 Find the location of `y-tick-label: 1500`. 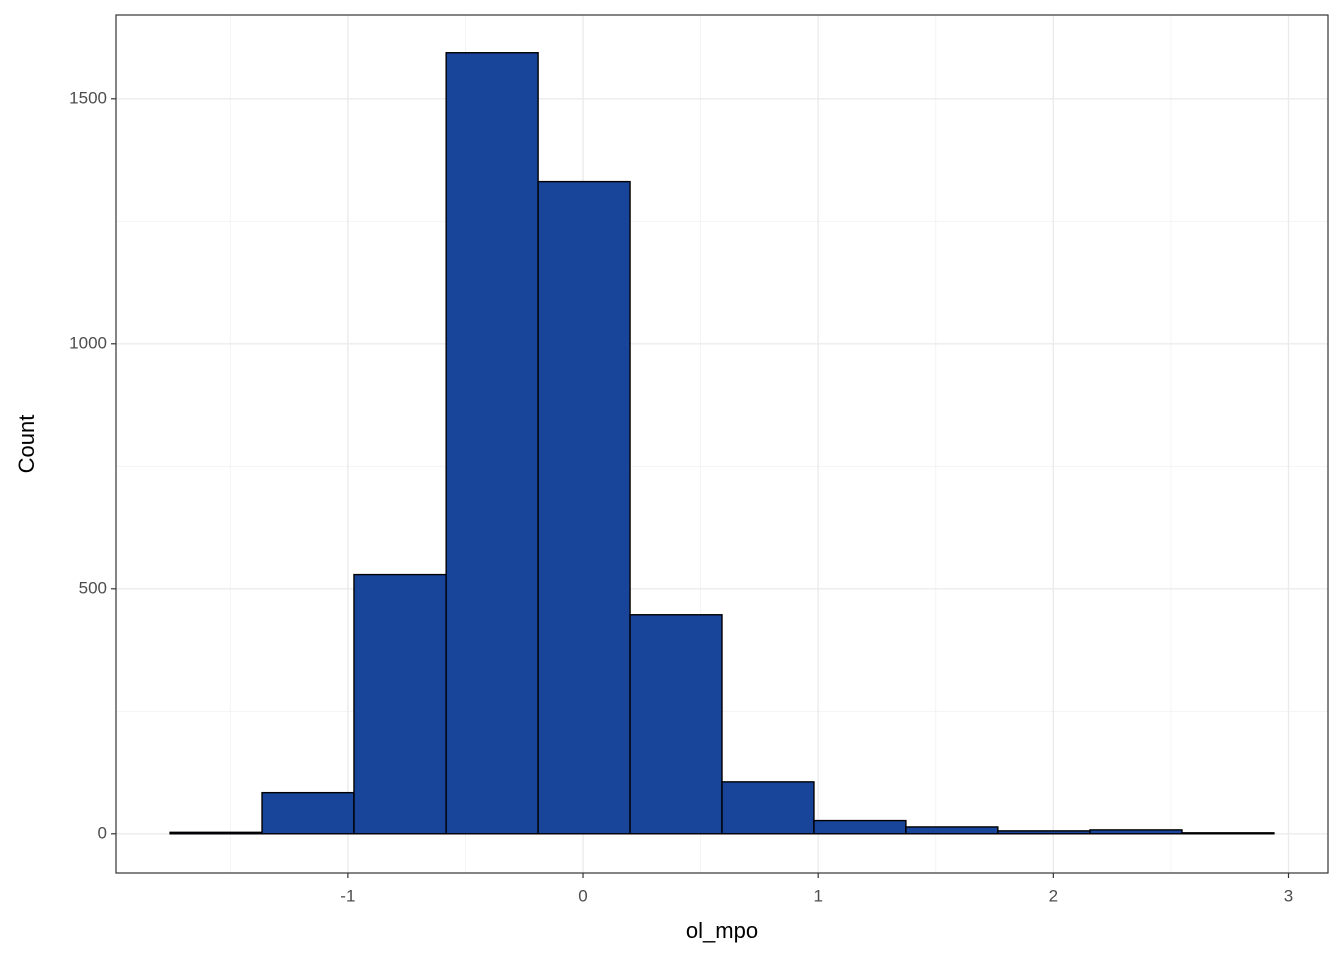

y-tick-label: 1500 is located at coordinates (88, 97).